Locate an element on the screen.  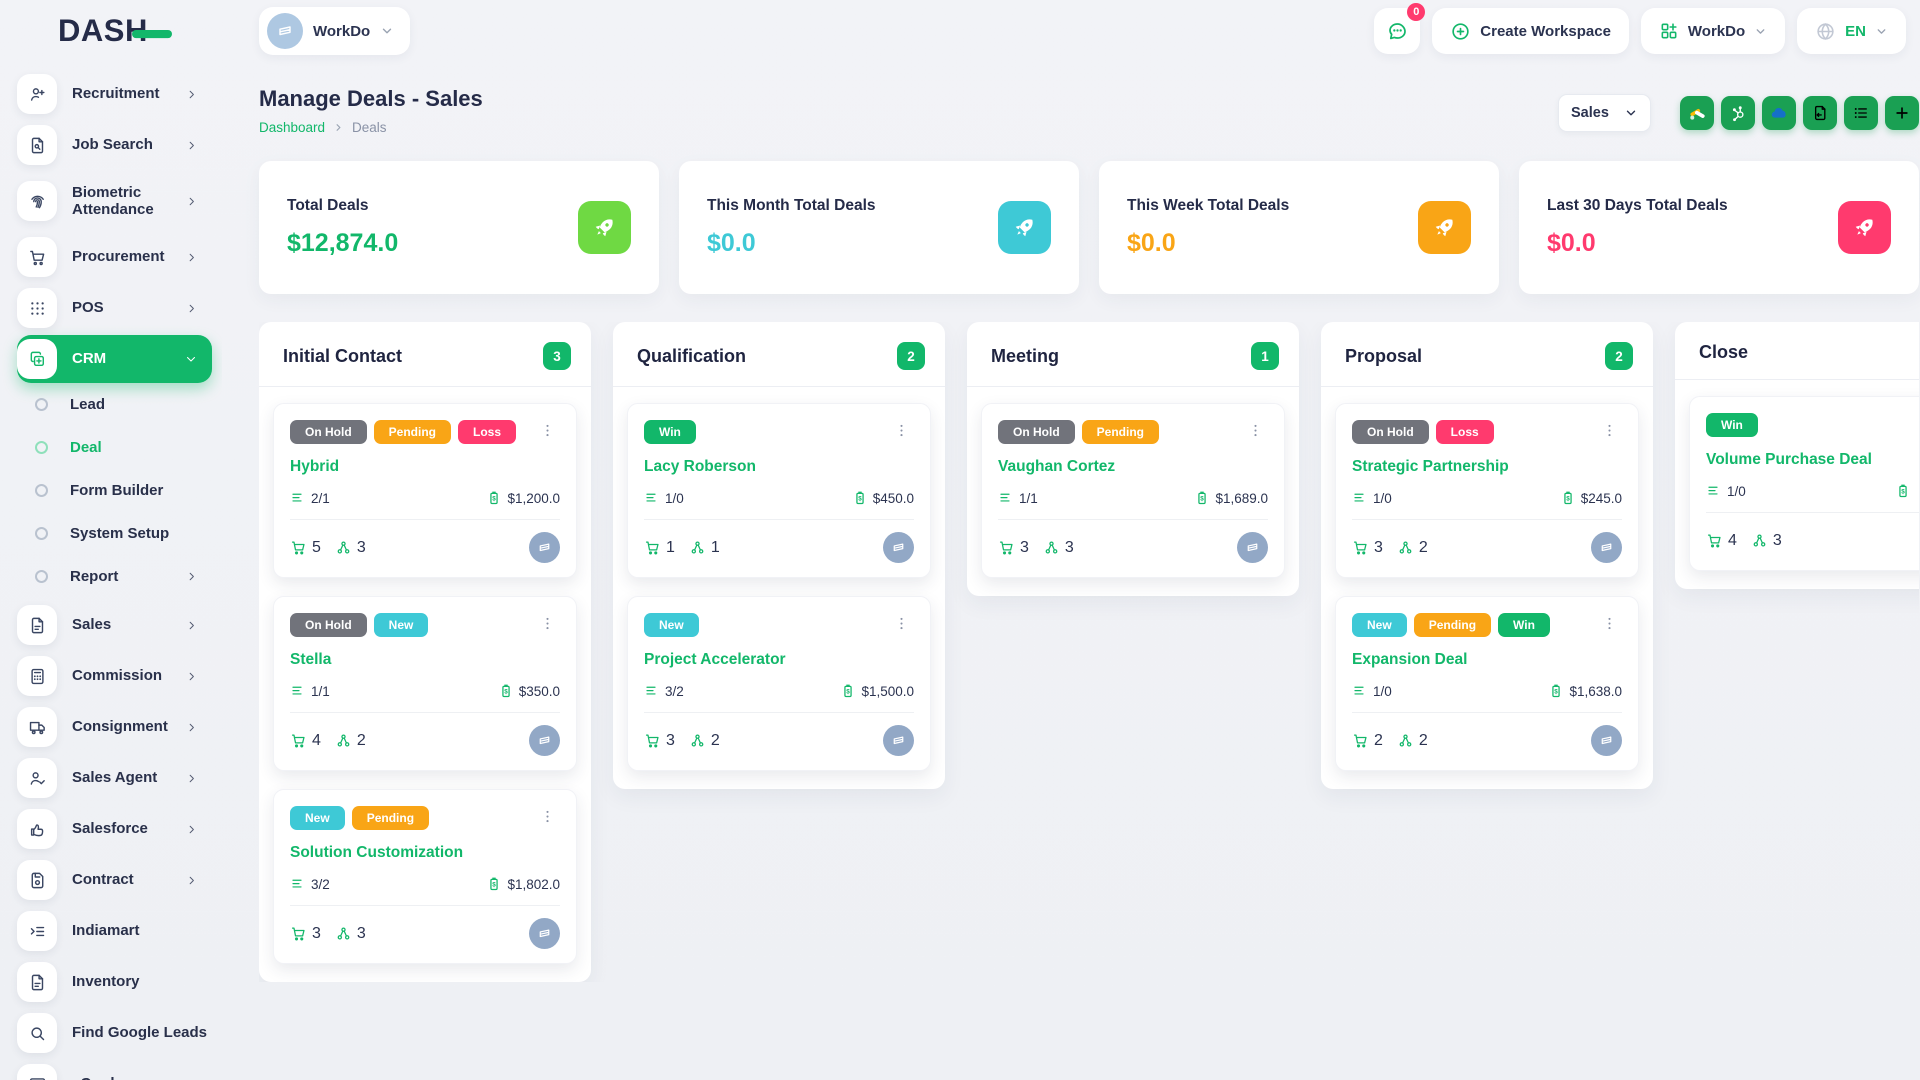
onedrive-button is located at coordinates (1779, 113).